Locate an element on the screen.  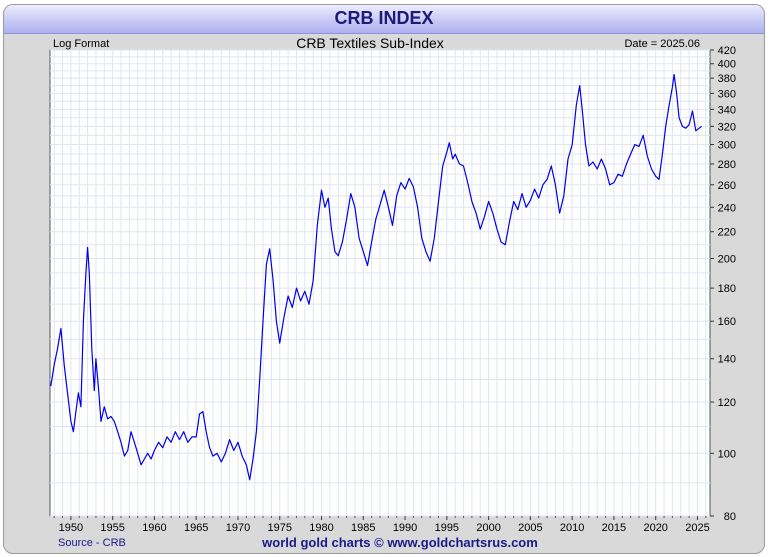
x-tick-label: 2025 is located at coordinates (697, 528).